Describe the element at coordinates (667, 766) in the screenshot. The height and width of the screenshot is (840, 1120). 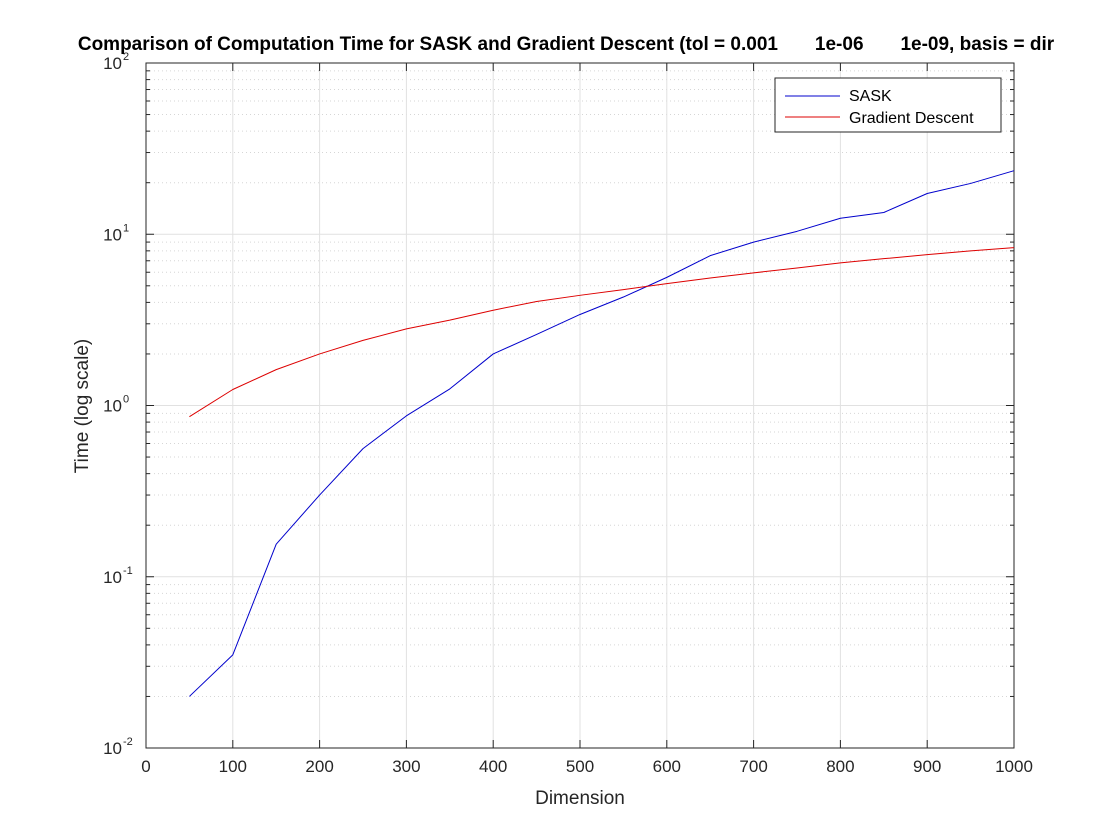
I see `x-tick-label: 600` at that location.